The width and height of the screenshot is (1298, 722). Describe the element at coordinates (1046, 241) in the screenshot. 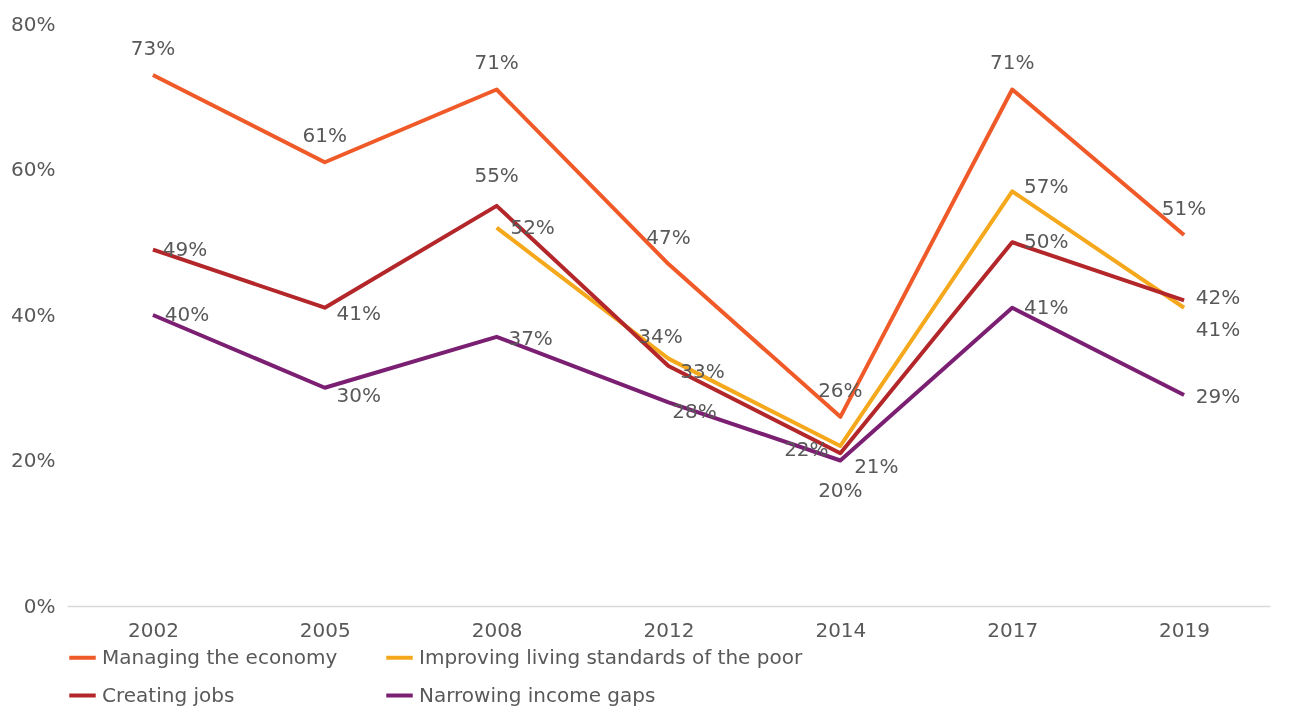

I see `data-label: 50%` at that location.